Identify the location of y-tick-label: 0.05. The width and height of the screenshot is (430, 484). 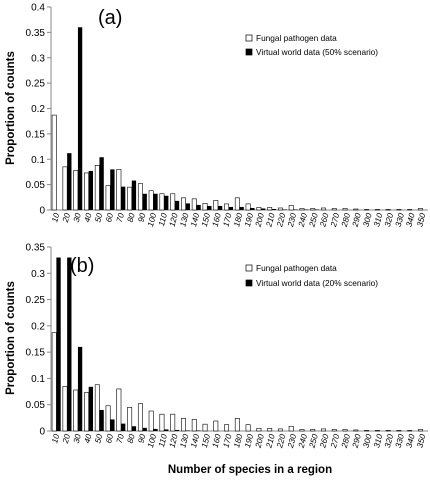
(36, 405).